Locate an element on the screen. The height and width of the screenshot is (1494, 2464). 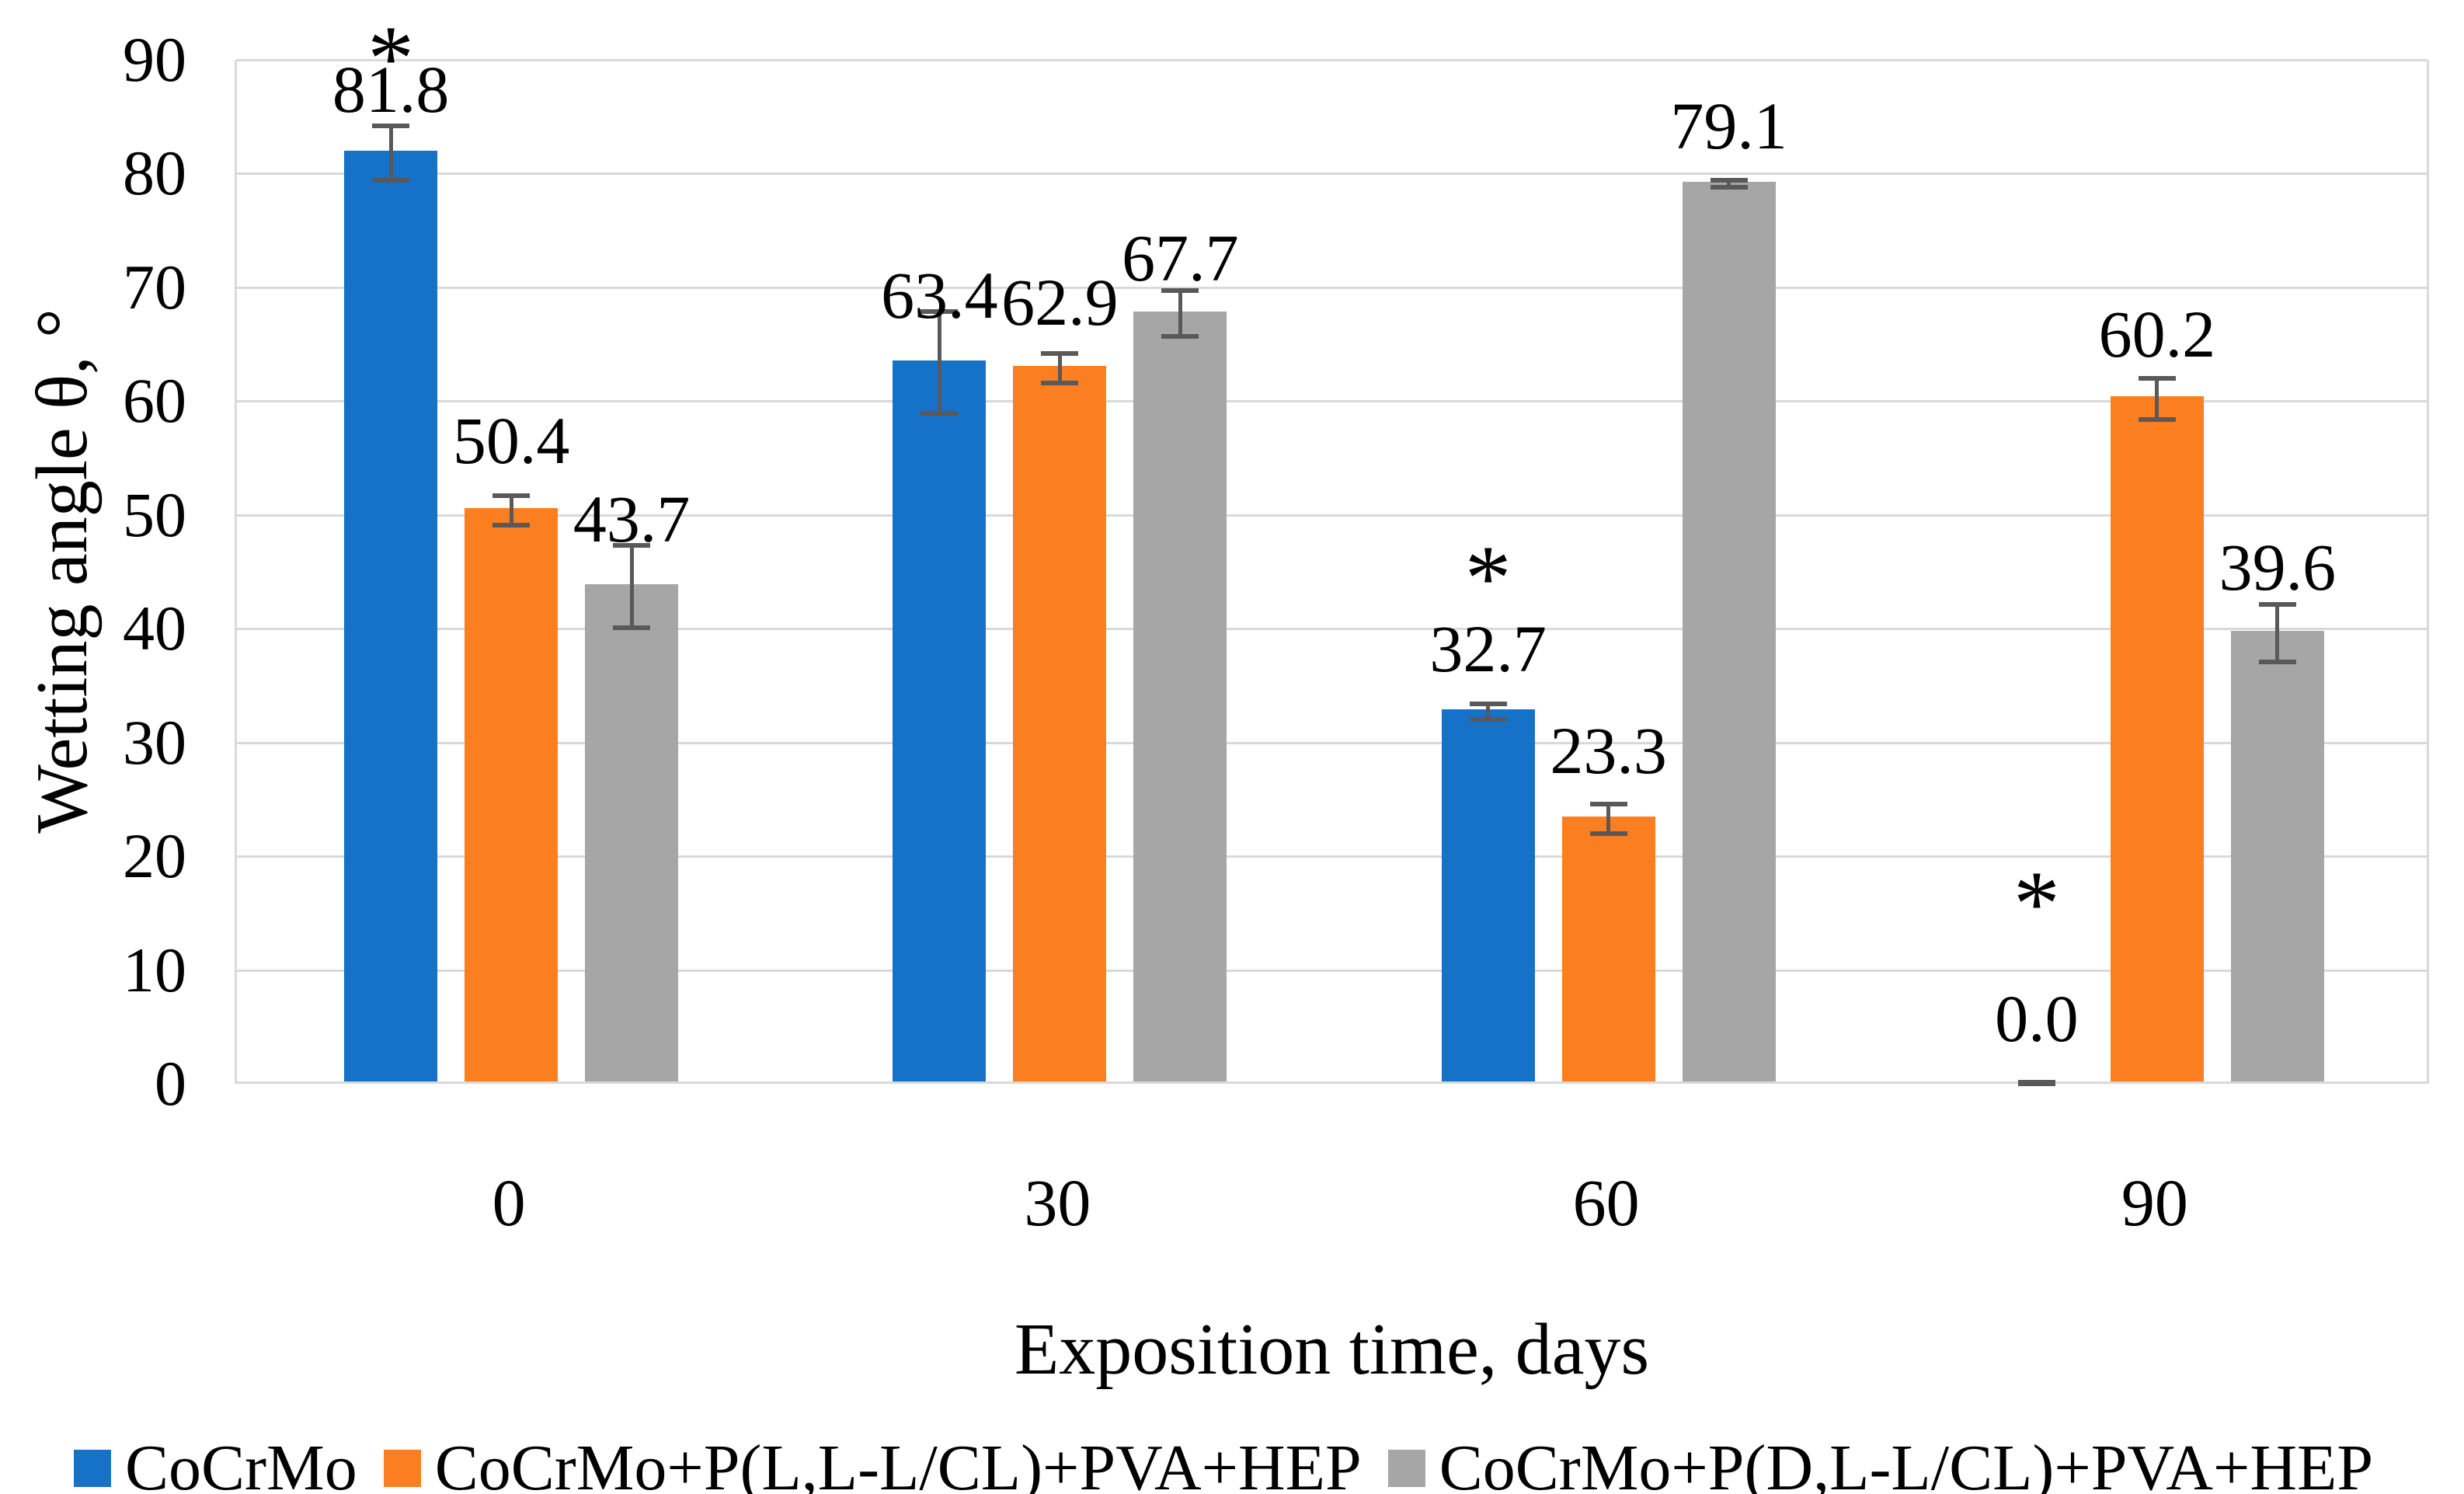
data-label: 63.4 is located at coordinates (940, 295).